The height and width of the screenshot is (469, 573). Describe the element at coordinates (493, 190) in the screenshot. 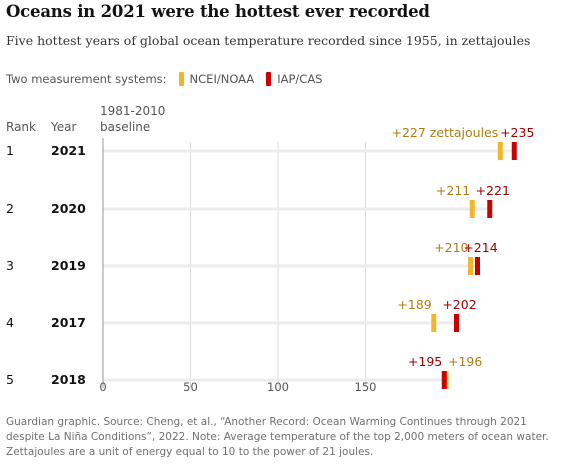

I see `iap-value-label: +221` at that location.